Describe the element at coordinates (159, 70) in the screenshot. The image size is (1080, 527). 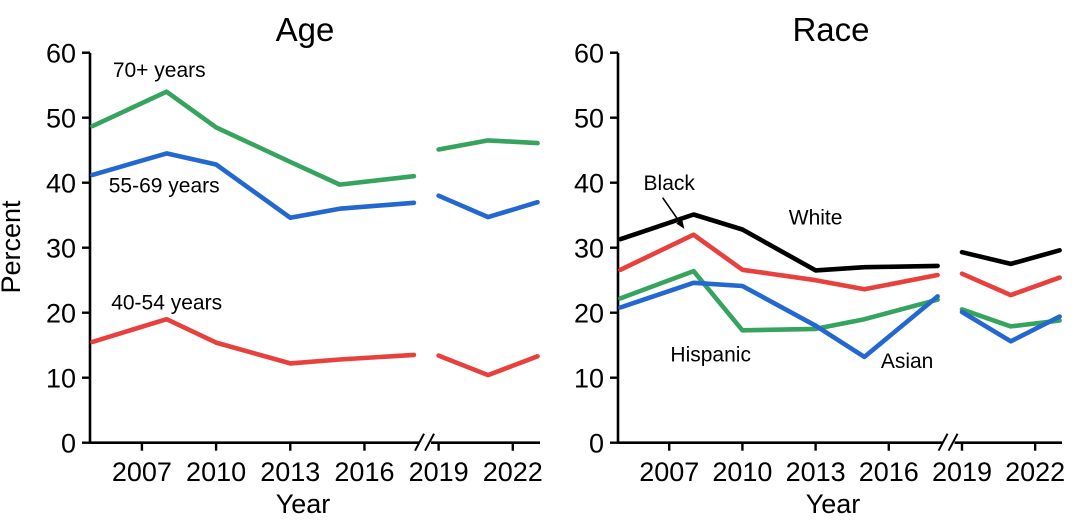
I see `label-70-years: 70+ years` at that location.